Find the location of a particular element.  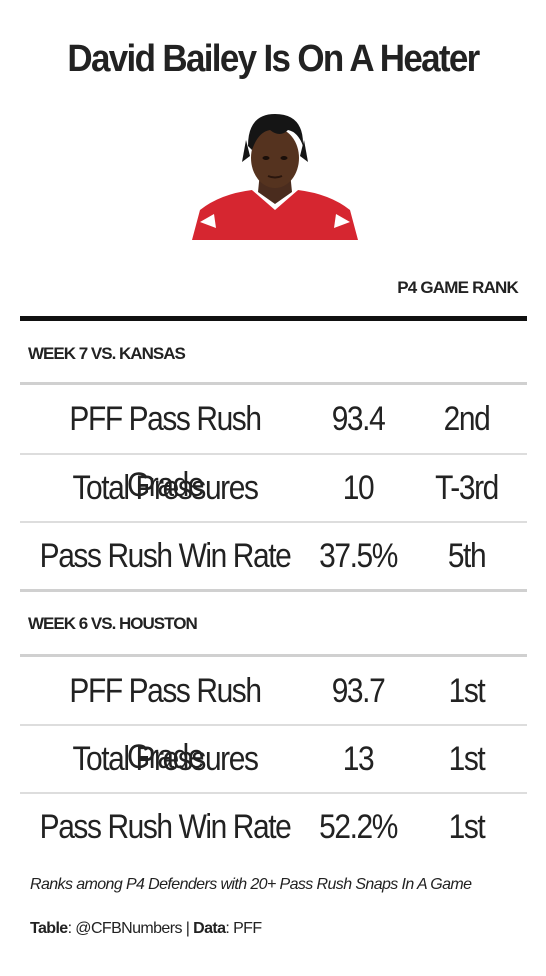

stat-rank: 2nd is located at coordinates (467, 419).